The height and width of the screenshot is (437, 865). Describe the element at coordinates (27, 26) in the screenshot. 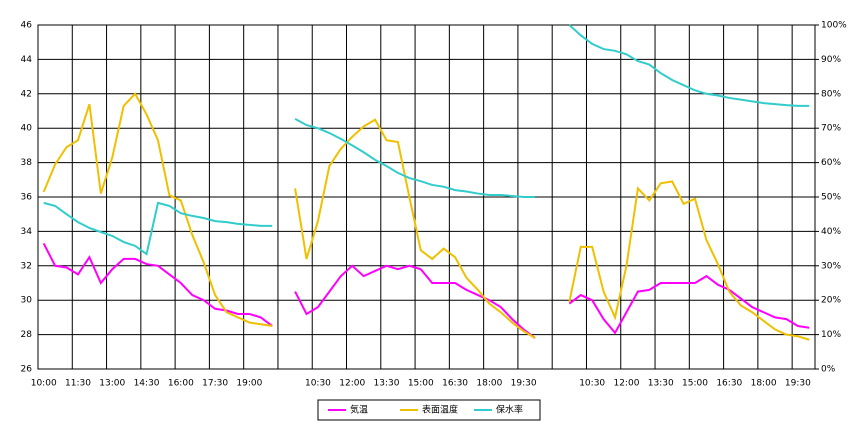

I see `y-tick-label: 46` at that location.